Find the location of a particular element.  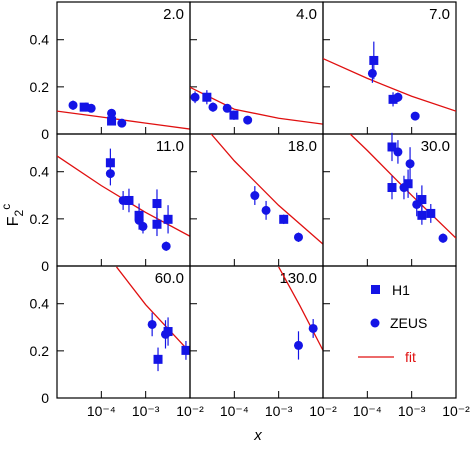

y-label-base: F is located at coordinates (13, 221).